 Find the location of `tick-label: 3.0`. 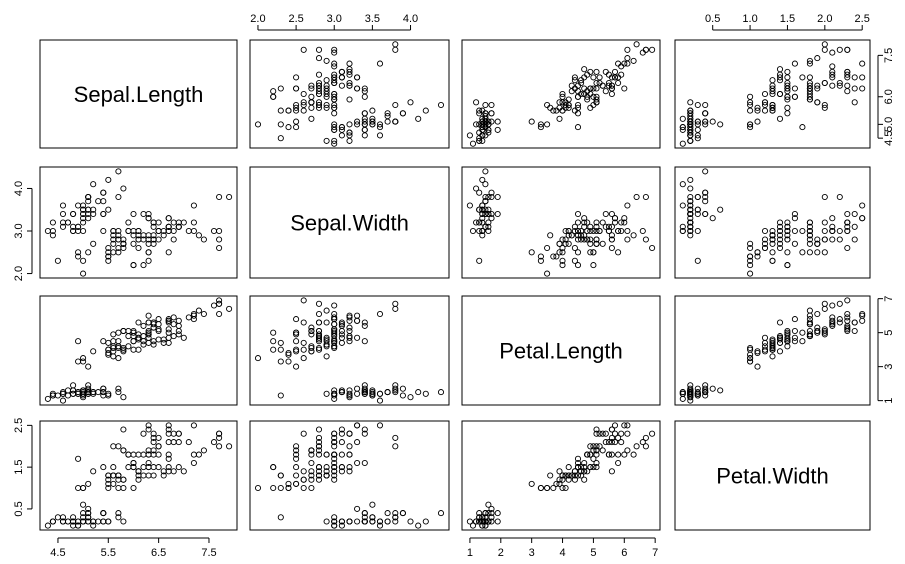

tick-label: 3.0 is located at coordinates (334, 19).